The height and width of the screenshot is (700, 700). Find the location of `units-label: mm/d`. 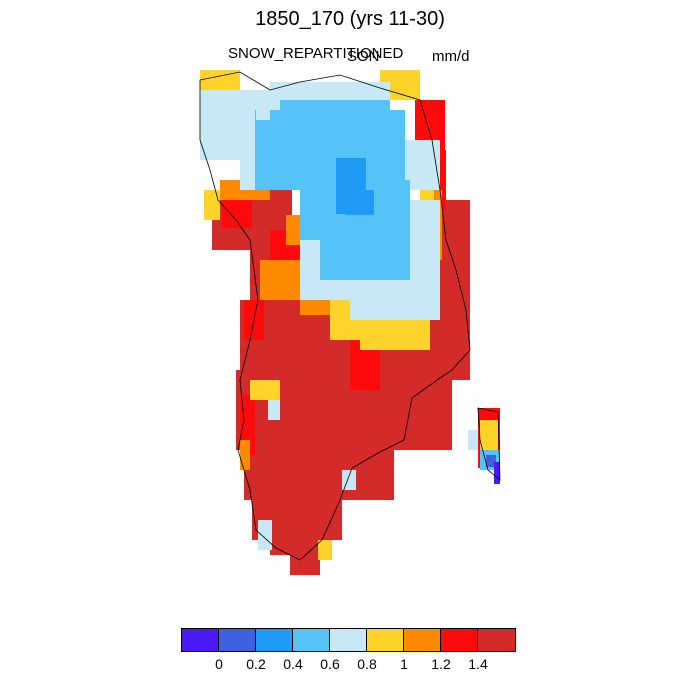

units-label: mm/d is located at coordinates (451, 56).